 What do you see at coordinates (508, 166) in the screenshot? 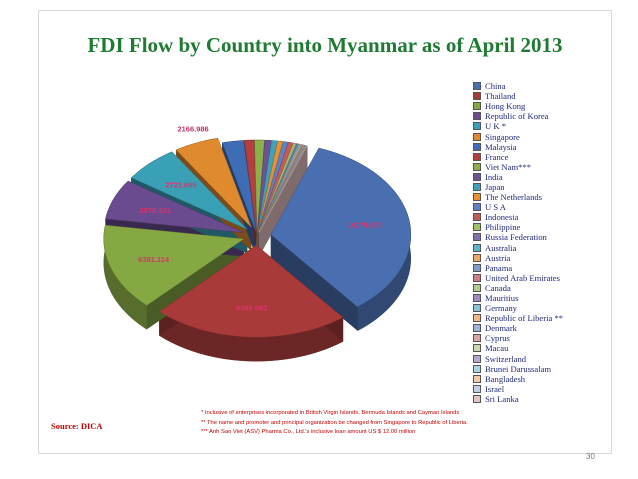
I see `legend-label: Viet Nam***` at bounding box center [508, 166].